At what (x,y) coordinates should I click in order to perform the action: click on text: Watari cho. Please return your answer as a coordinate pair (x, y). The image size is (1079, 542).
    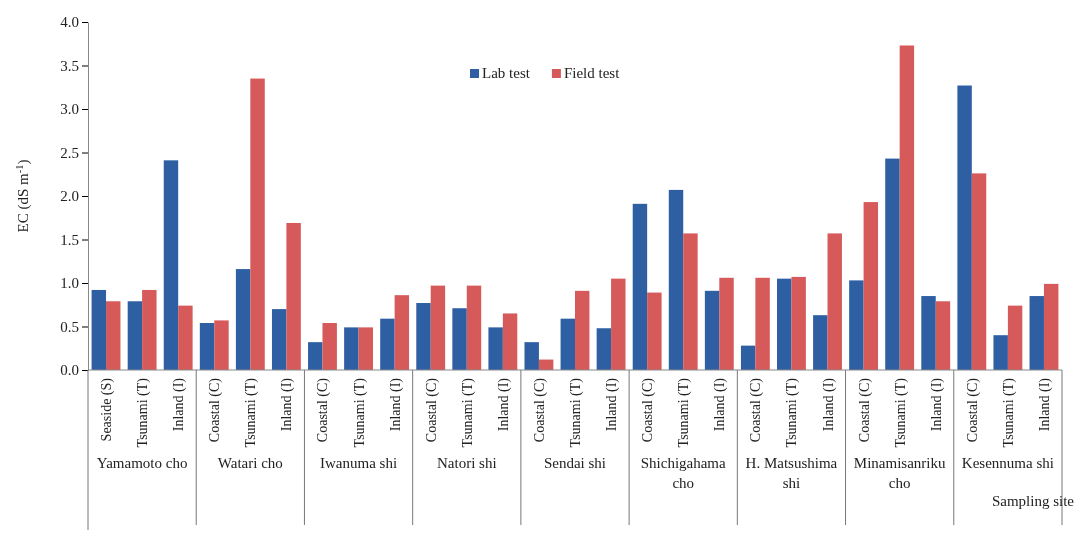
    Looking at the image, I should click on (250, 463).